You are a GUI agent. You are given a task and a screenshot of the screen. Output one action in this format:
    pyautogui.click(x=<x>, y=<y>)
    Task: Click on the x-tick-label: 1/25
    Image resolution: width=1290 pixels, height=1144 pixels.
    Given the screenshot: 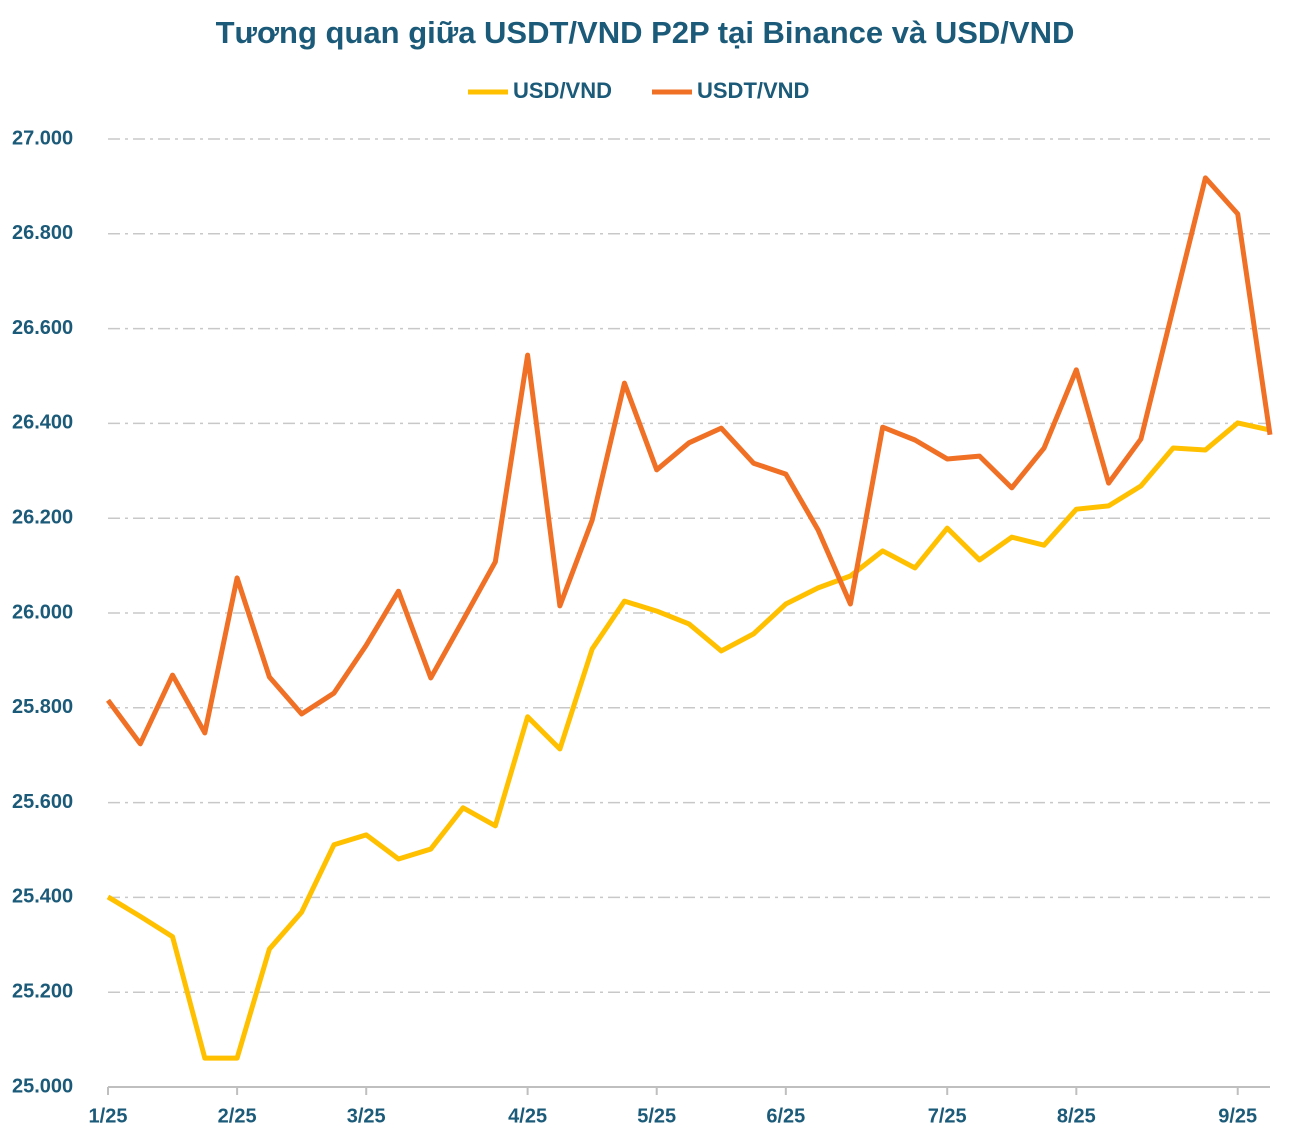 What is the action you would take?
    pyautogui.click(x=108, y=1116)
    